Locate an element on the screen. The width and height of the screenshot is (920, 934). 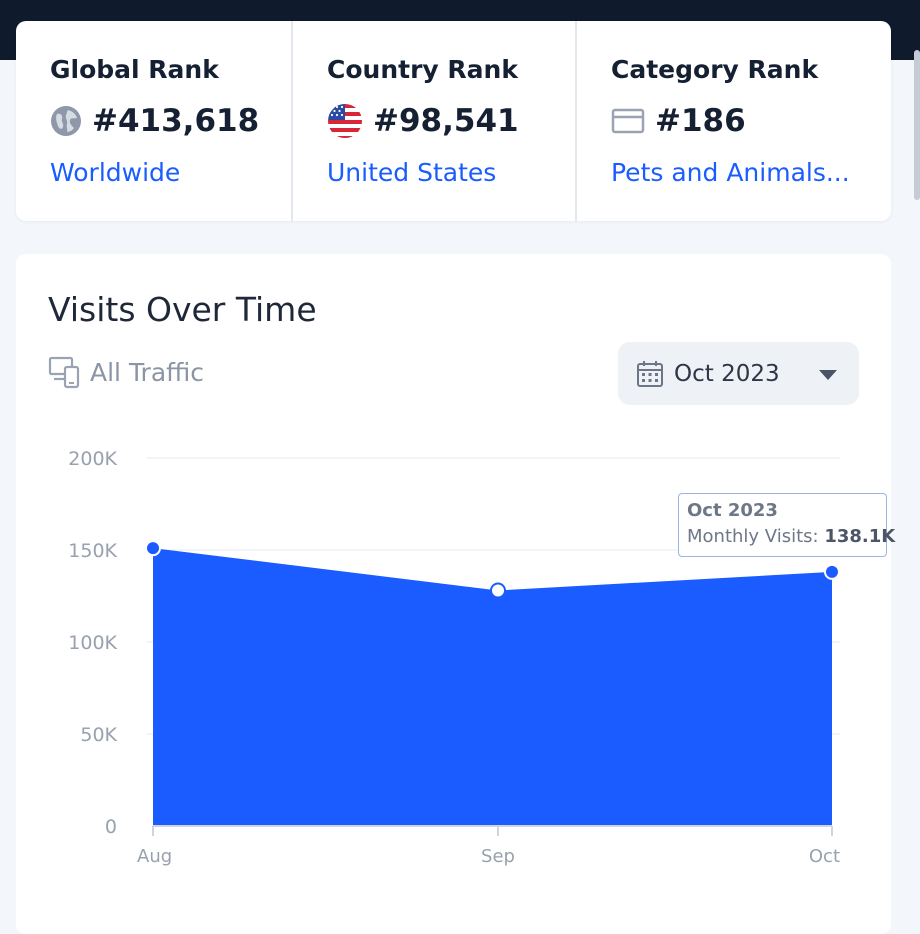
tooltip-label: Monthly Visits: is located at coordinates (753, 536).